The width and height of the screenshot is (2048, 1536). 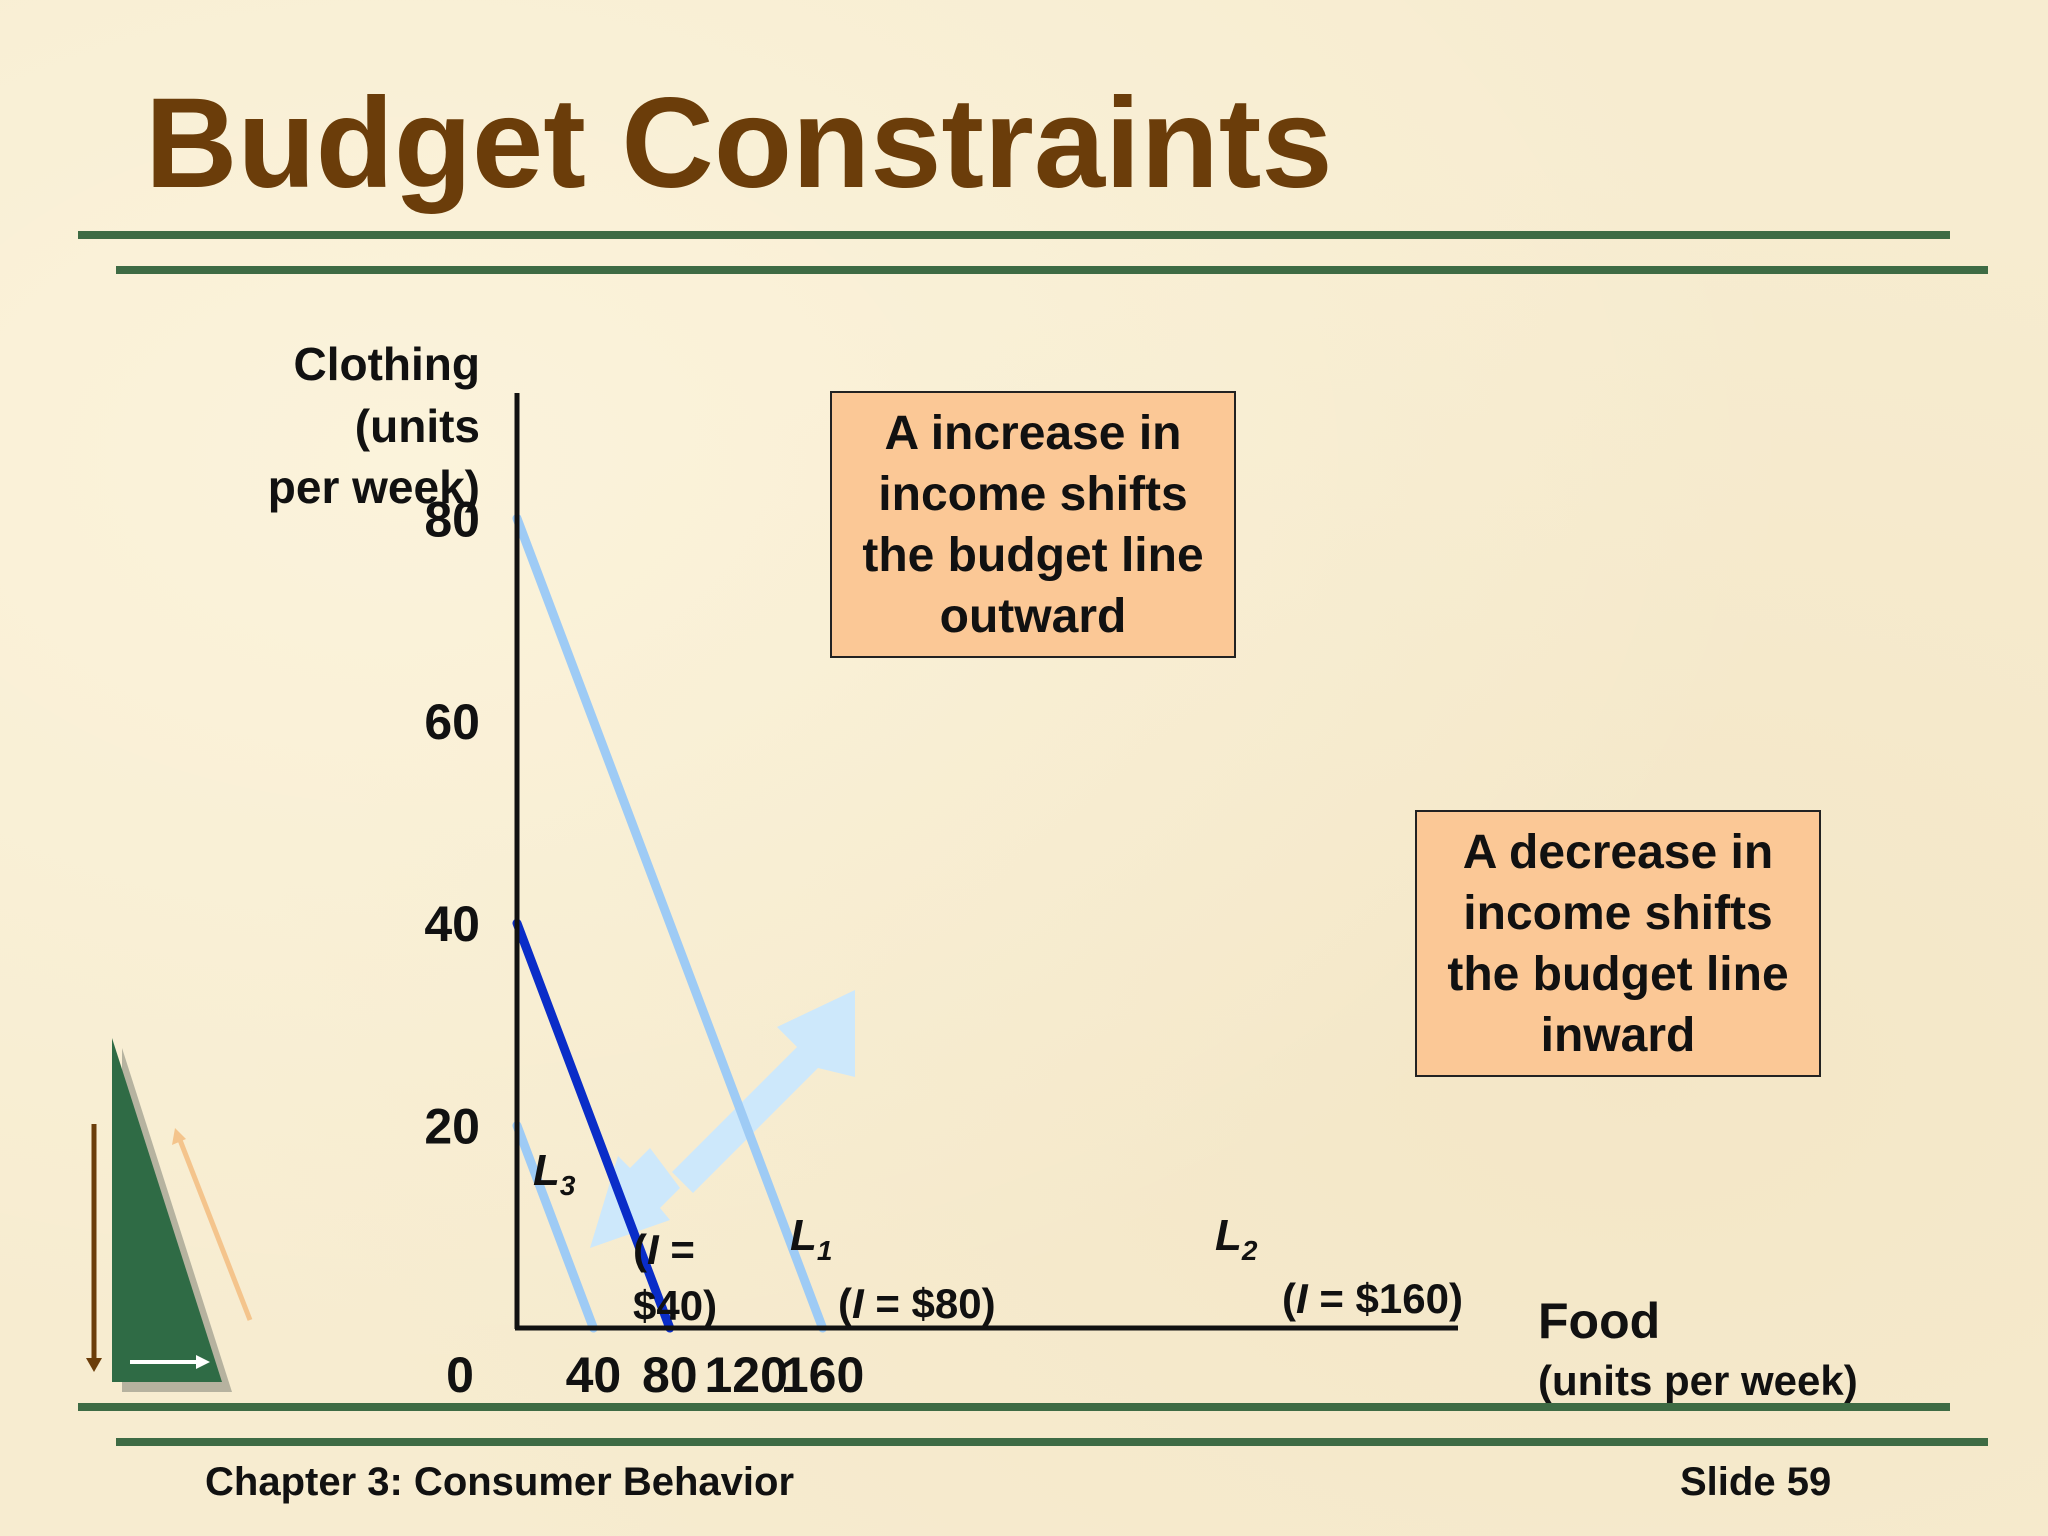 I want to click on y-tick-label: 60, so click(x=452, y=722).